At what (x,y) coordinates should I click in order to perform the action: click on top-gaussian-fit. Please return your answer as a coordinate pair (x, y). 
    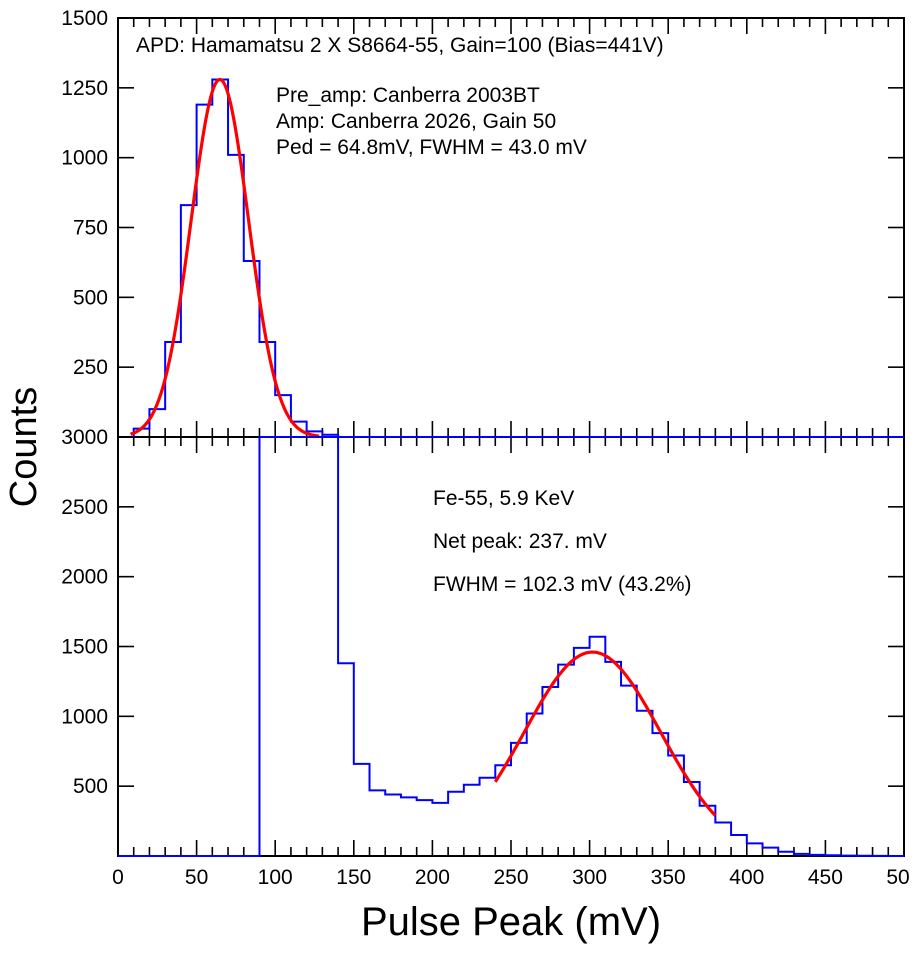
    Looking at the image, I should click on (225, 257).